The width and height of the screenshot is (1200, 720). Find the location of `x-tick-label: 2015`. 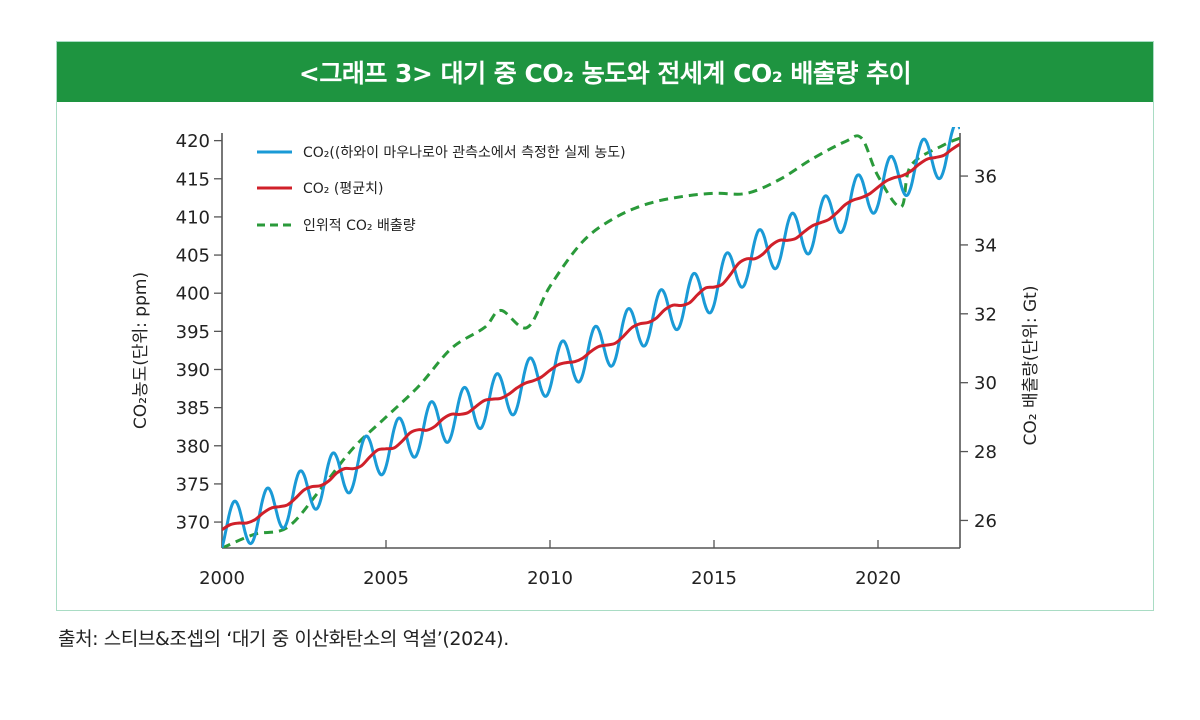

x-tick-label: 2015 is located at coordinates (714, 578).